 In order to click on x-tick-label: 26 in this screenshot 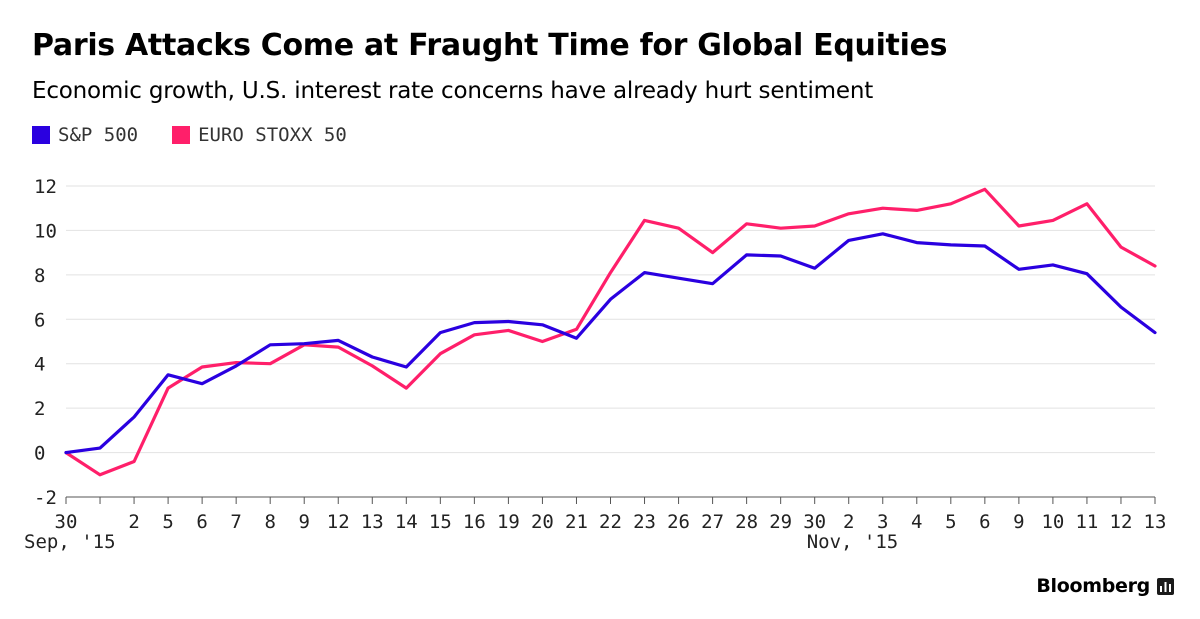, I will do `click(678, 522)`.